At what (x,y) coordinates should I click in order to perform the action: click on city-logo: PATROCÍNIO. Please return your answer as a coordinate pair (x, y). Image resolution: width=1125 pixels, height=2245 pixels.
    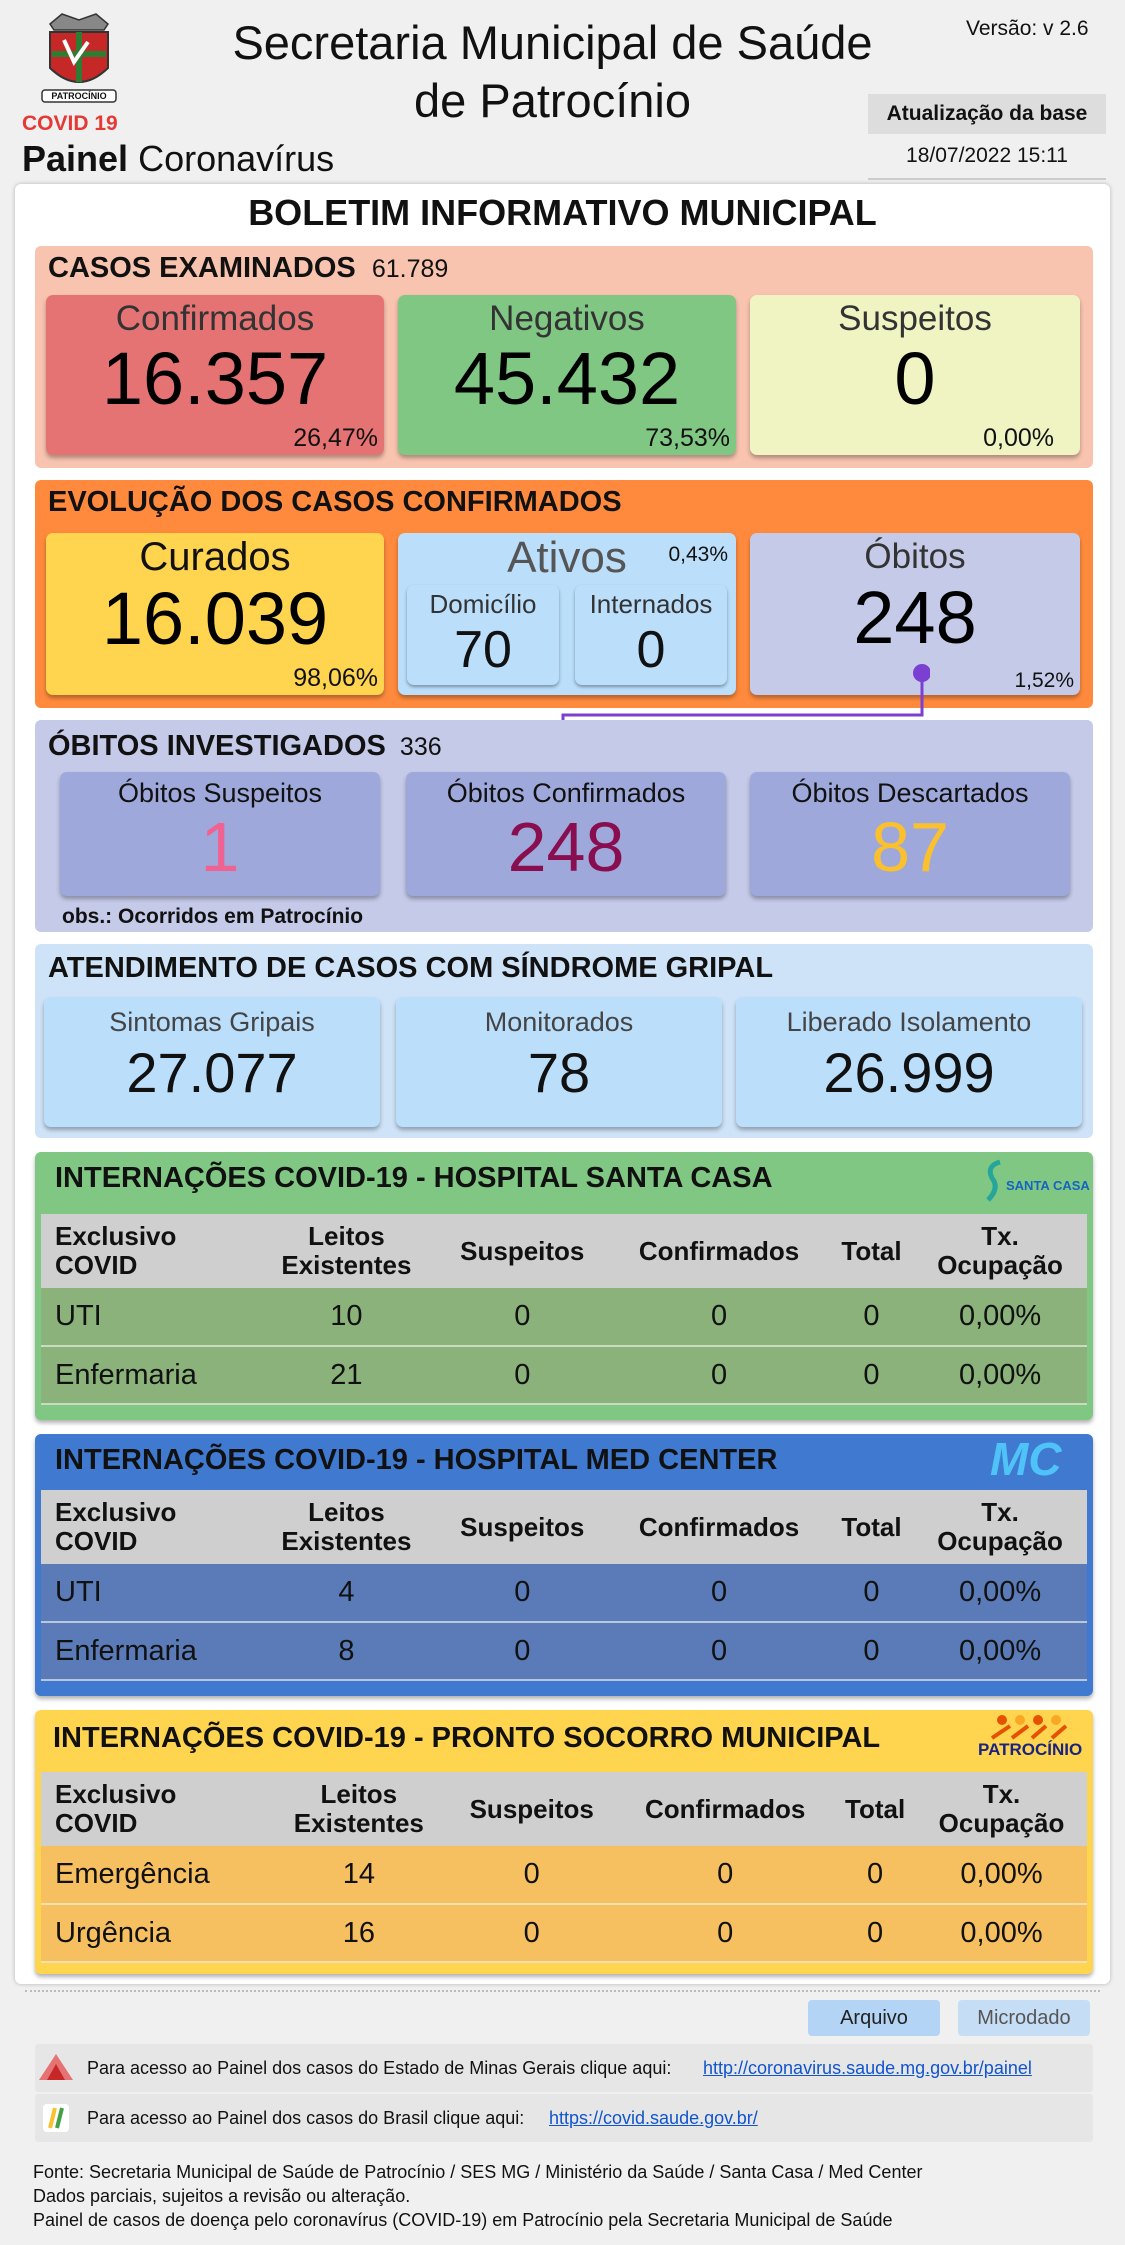
    Looking at the image, I should click on (79, 58).